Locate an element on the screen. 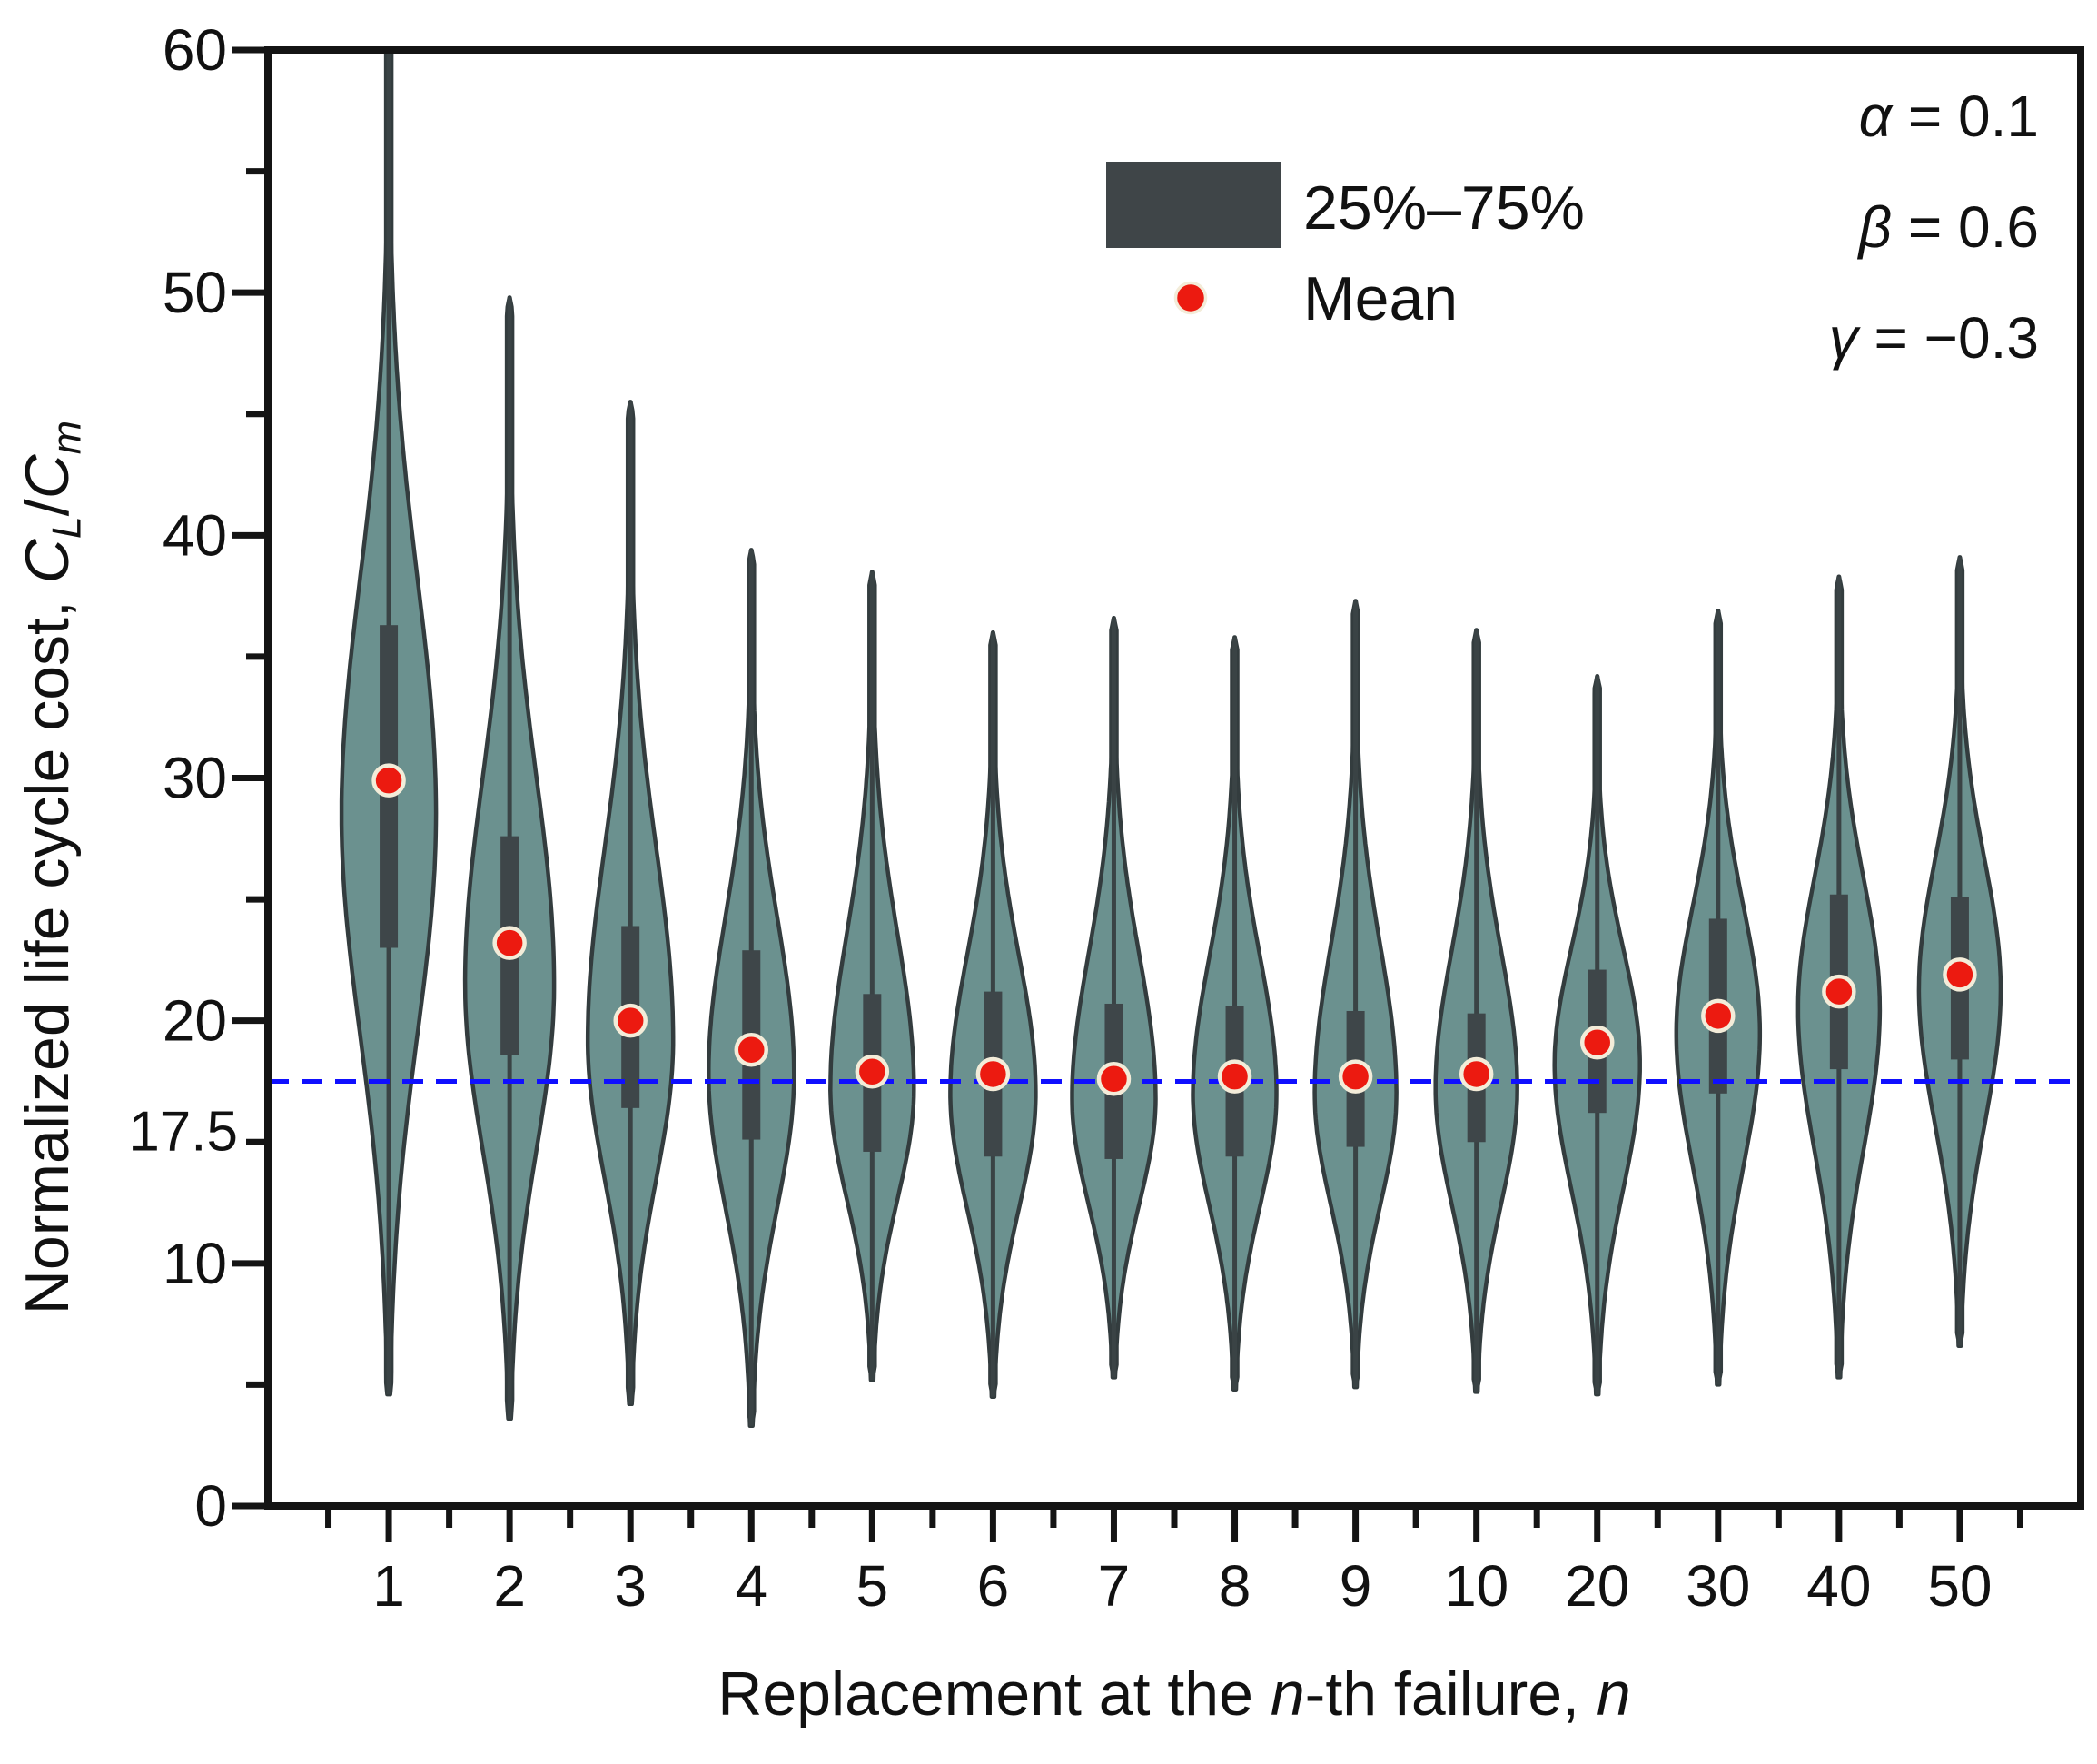  legend-iqr-swatch is located at coordinates (1193, 205).